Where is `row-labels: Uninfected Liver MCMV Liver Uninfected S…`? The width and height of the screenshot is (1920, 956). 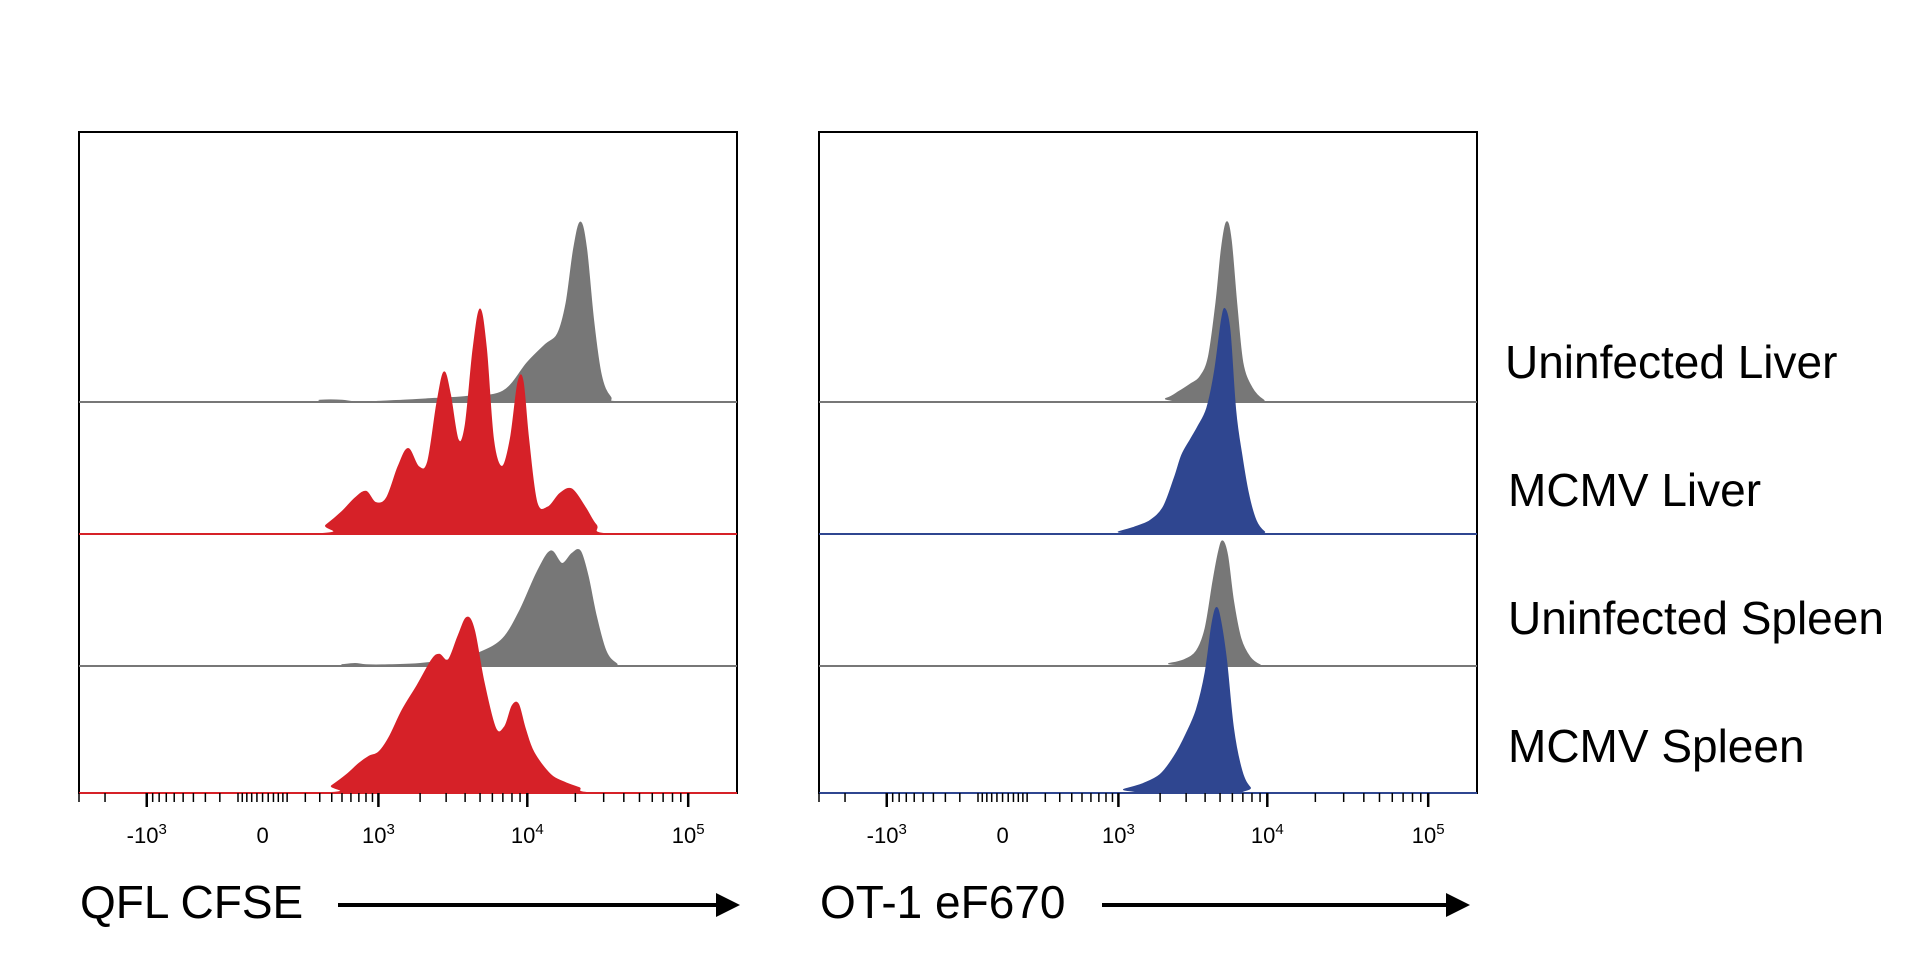
row-labels: Uninfected Liver MCMV Liver Uninfected S… is located at coordinates (1694, 554).